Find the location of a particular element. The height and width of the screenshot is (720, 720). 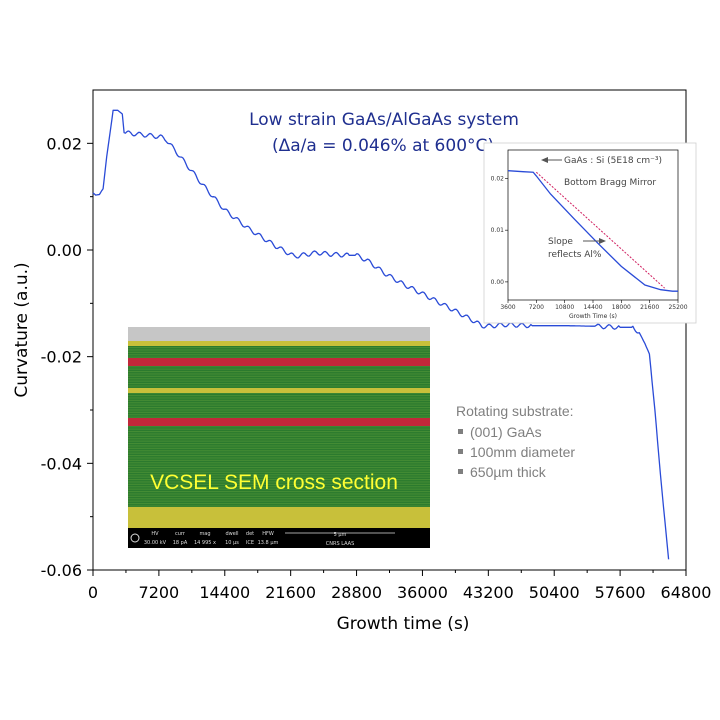

inset-x-tick-label: 14400 is located at coordinates (592, 307).